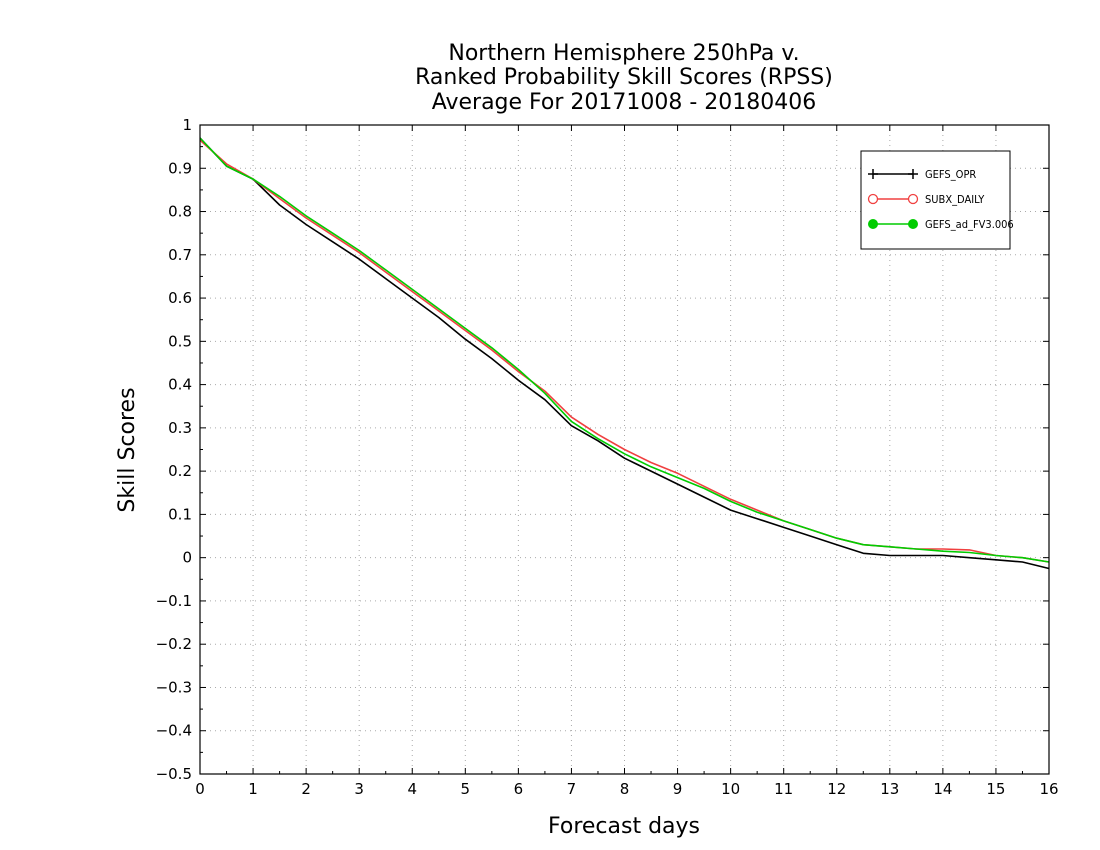 The width and height of the screenshot is (1100, 850). Describe the element at coordinates (180, 514) in the screenshot. I see `y-tick-label: 0.1` at that location.